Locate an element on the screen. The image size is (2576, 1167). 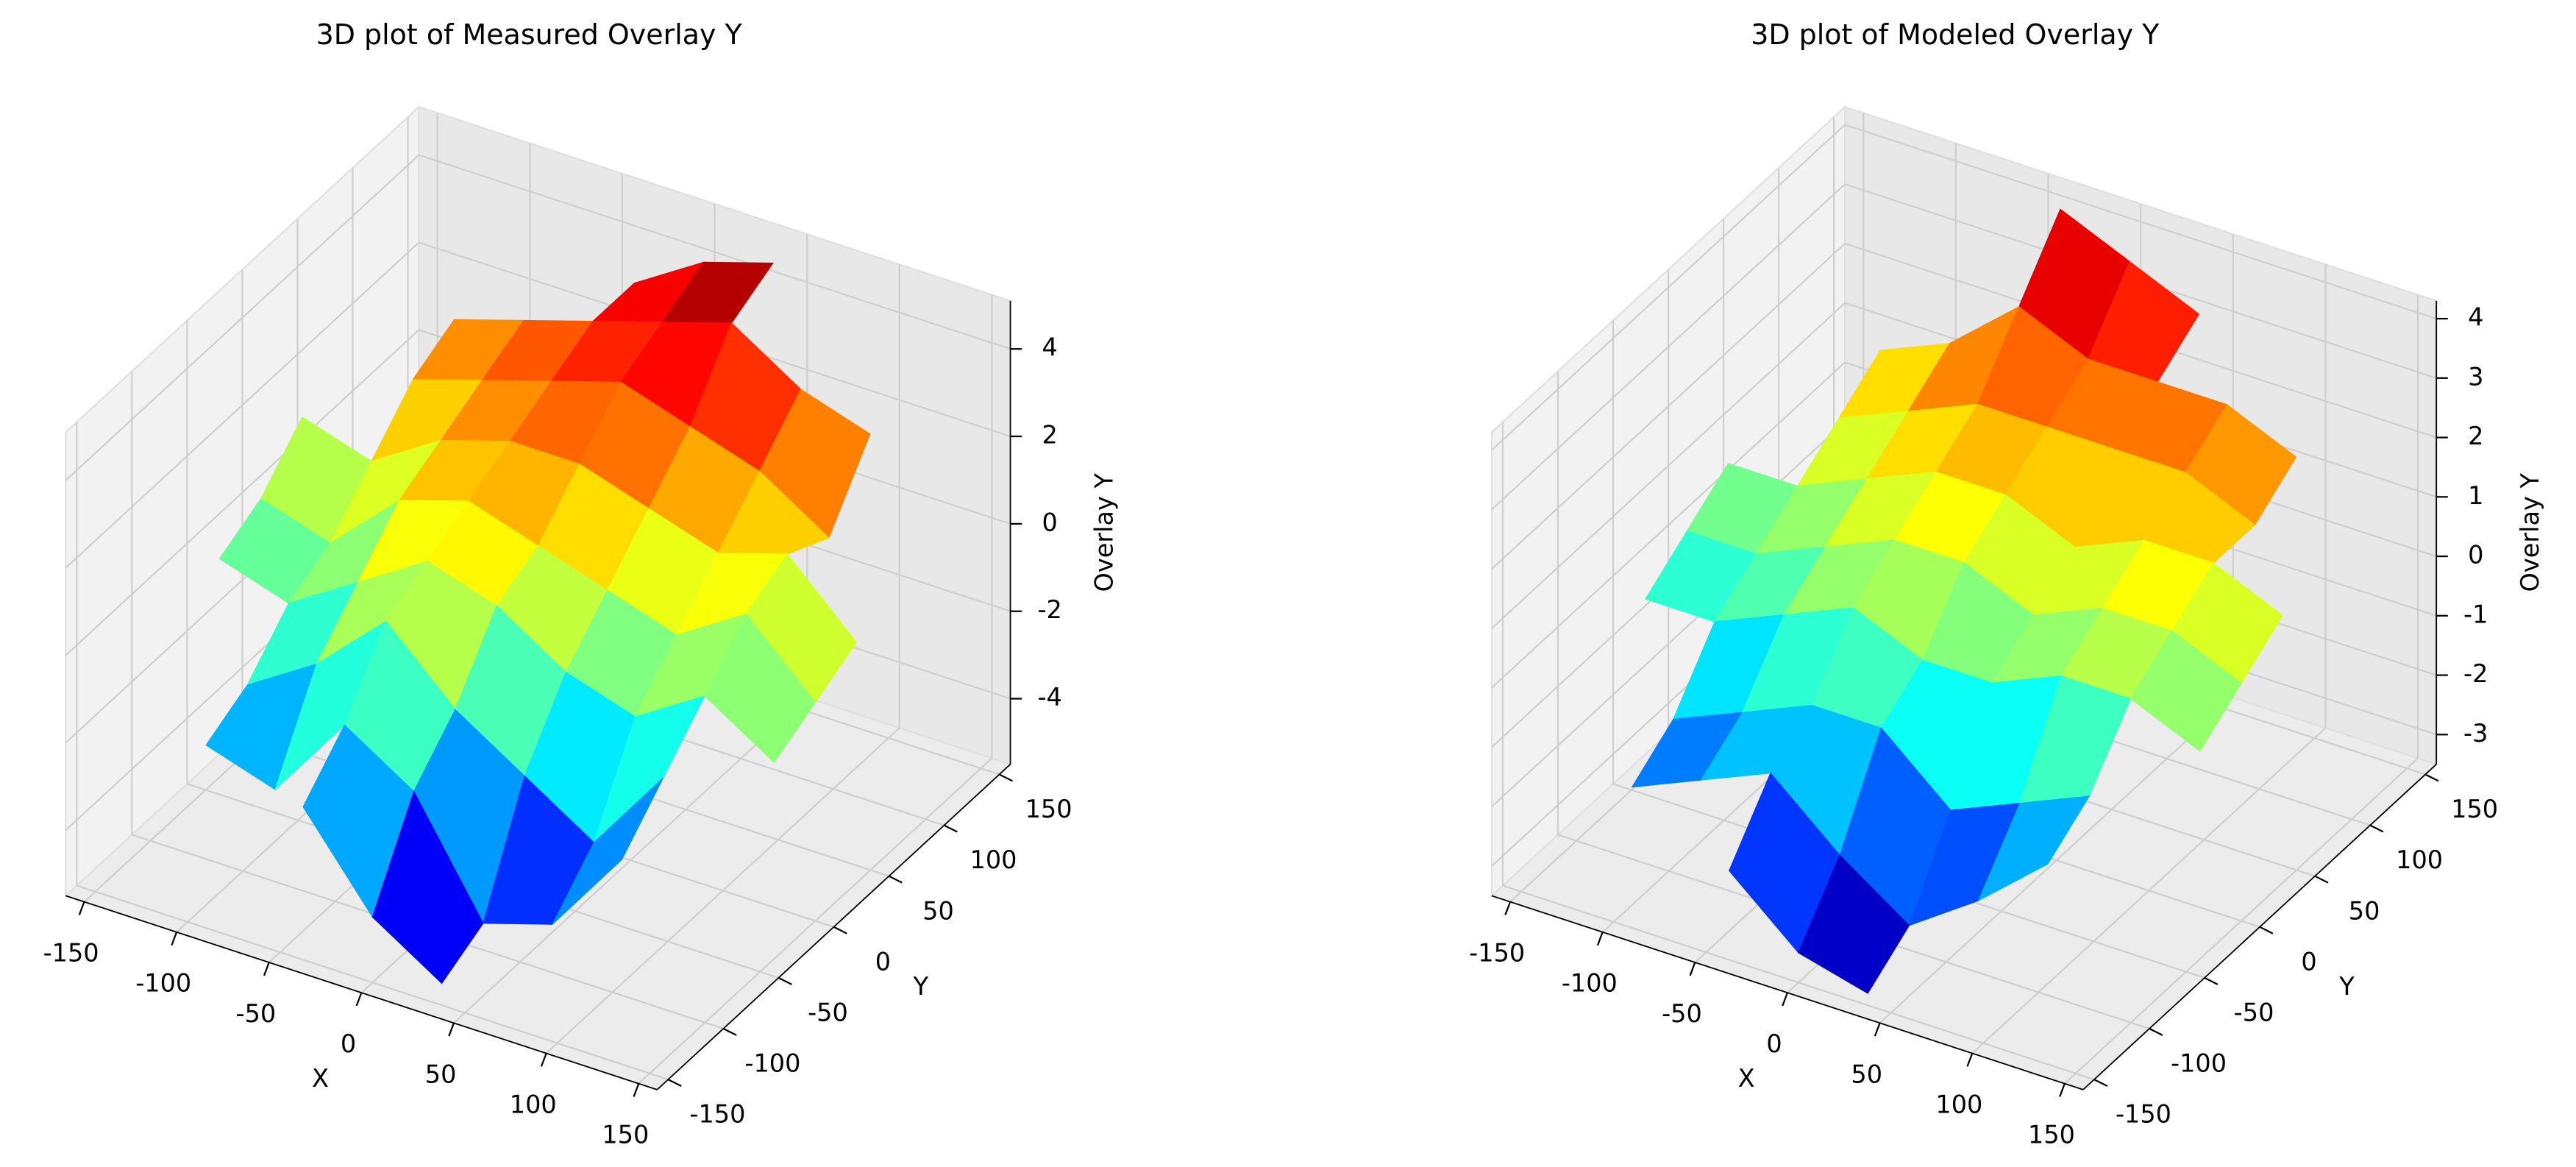
chart-title: 3D plot of Measured Overlay Y is located at coordinates (529, 34).